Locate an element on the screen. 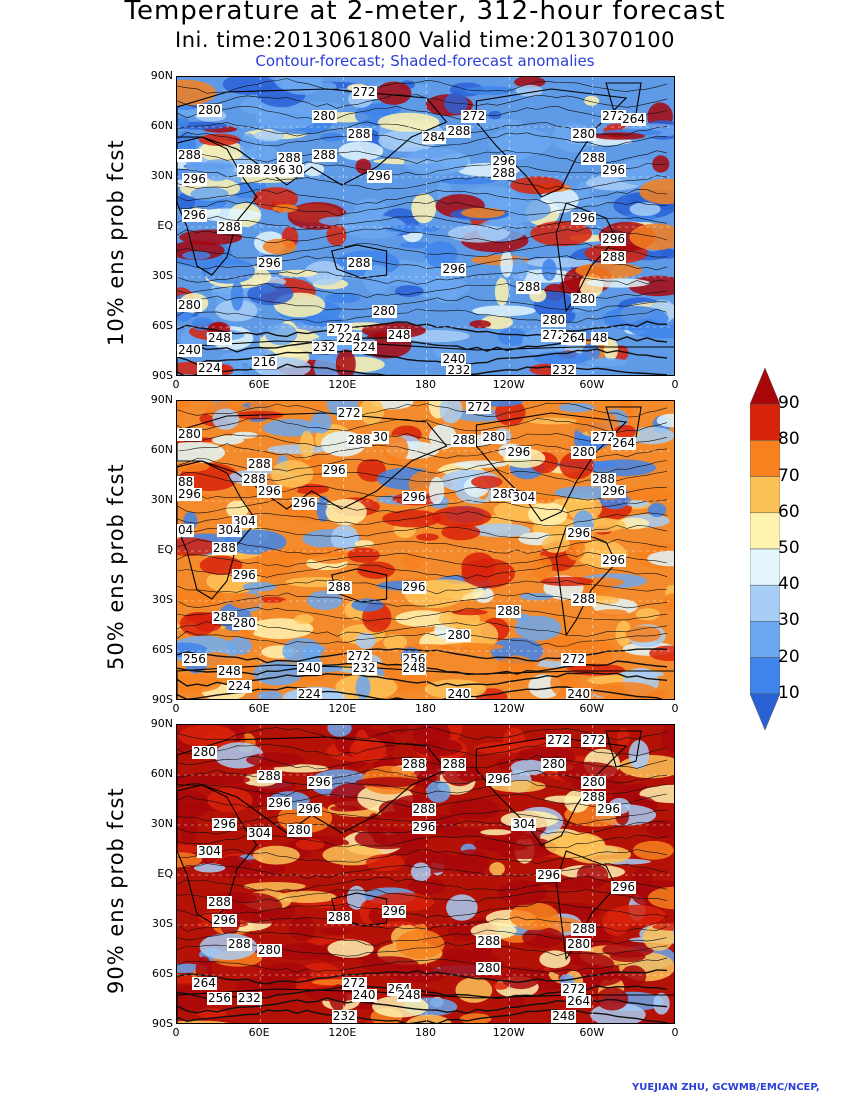 The height and width of the screenshot is (1100, 850). lon-tick-label: 60E is located at coordinates (259, 1032).